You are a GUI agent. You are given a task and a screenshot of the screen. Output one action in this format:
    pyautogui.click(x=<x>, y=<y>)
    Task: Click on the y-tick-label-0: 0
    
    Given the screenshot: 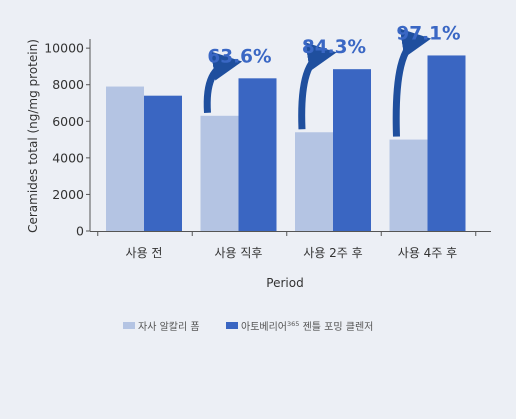 What is the action you would take?
    pyautogui.click(x=80, y=231)
    